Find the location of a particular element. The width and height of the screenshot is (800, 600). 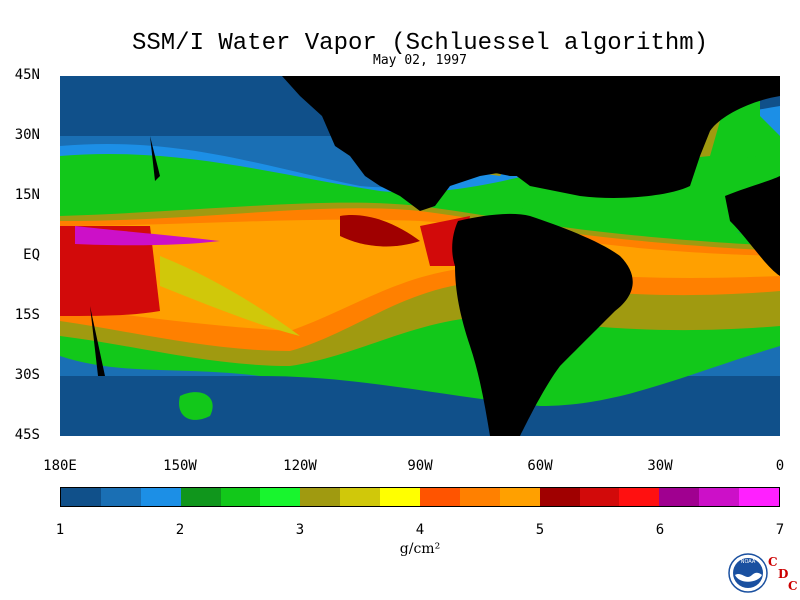

cdc-letter-3: C is located at coordinates (793, 586).